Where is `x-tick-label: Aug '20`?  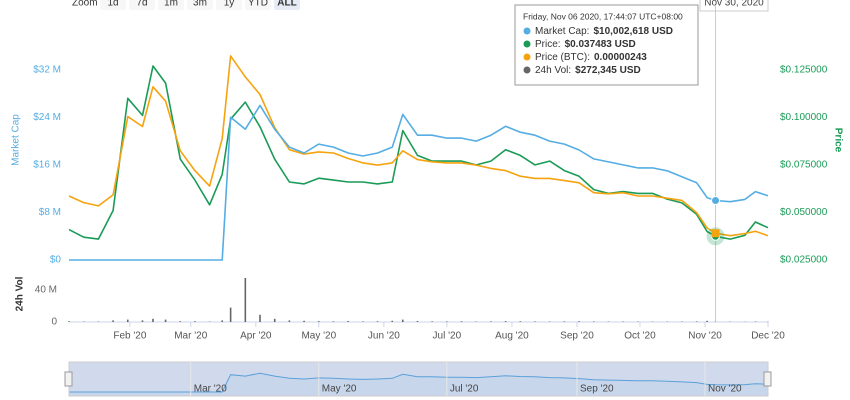
x-tick-label: Aug '20 is located at coordinates (512, 336).